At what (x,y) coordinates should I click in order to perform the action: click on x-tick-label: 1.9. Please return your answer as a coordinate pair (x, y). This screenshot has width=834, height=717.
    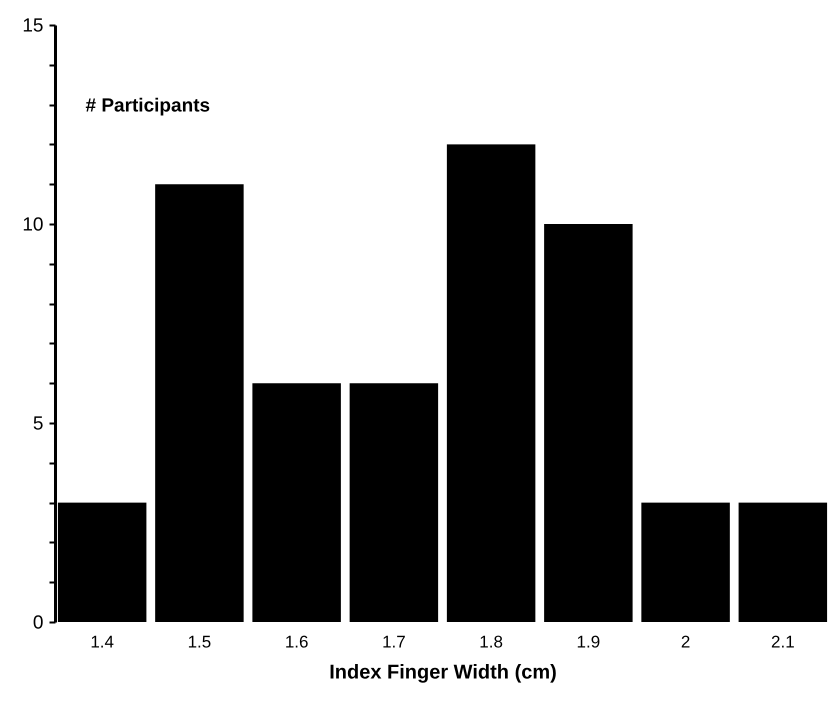
    Looking at the image, I should click on (588, 642).